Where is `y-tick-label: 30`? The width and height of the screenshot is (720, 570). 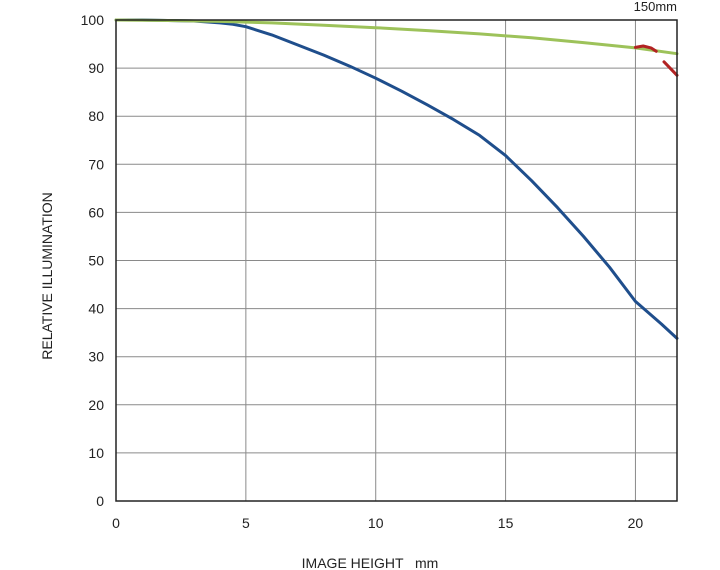 y-tick-label: 30 is located at coordinates (96, 357).